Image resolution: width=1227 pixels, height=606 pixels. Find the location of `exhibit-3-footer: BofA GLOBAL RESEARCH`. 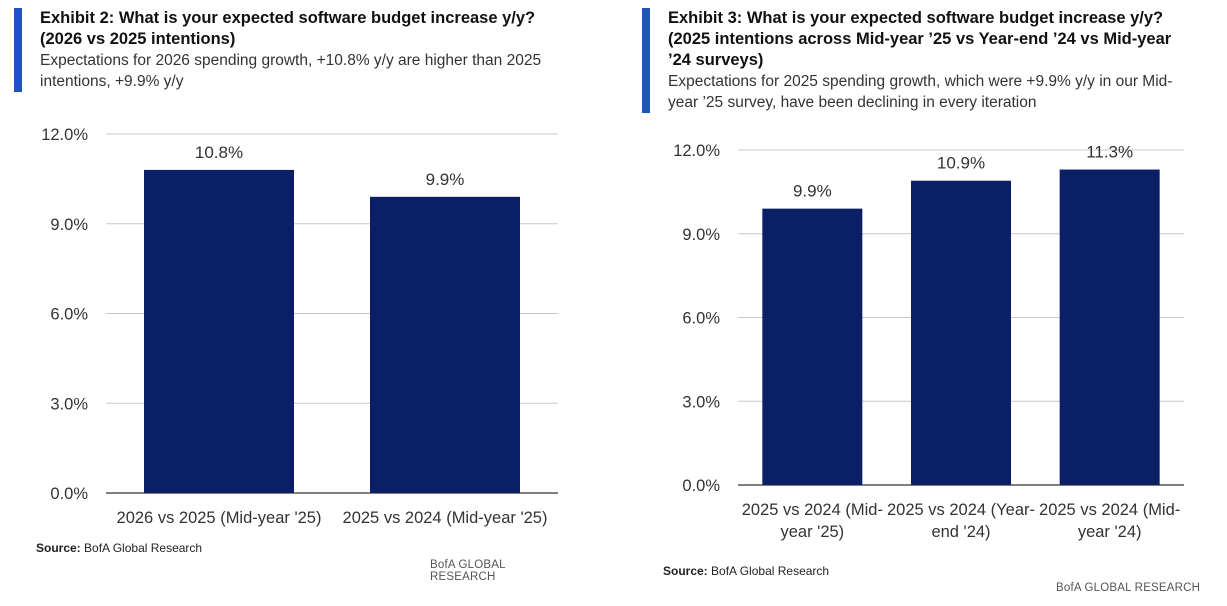

exhibit-3-footer: BofA GLOBAL RESEARCH is located at coordinates (1128, 588).